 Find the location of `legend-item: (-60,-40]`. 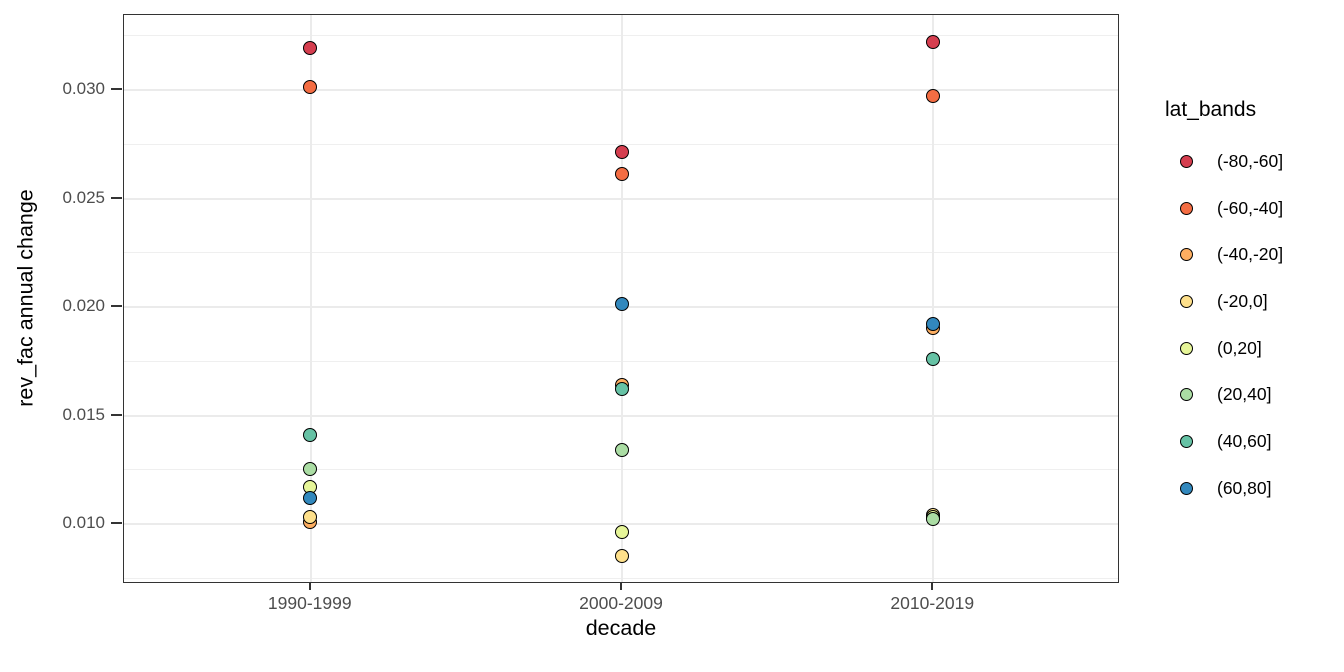

legend-item: (-60,-40] is located at coordinates (1224, 208).